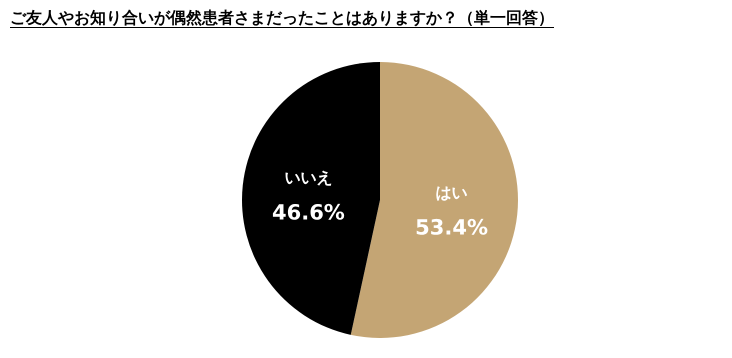 The image size is (732, 358). What do you see at coordinates (308, 212) in the screenshot?
I see `data-label: 46.6%` at bounding box center [308, 212].